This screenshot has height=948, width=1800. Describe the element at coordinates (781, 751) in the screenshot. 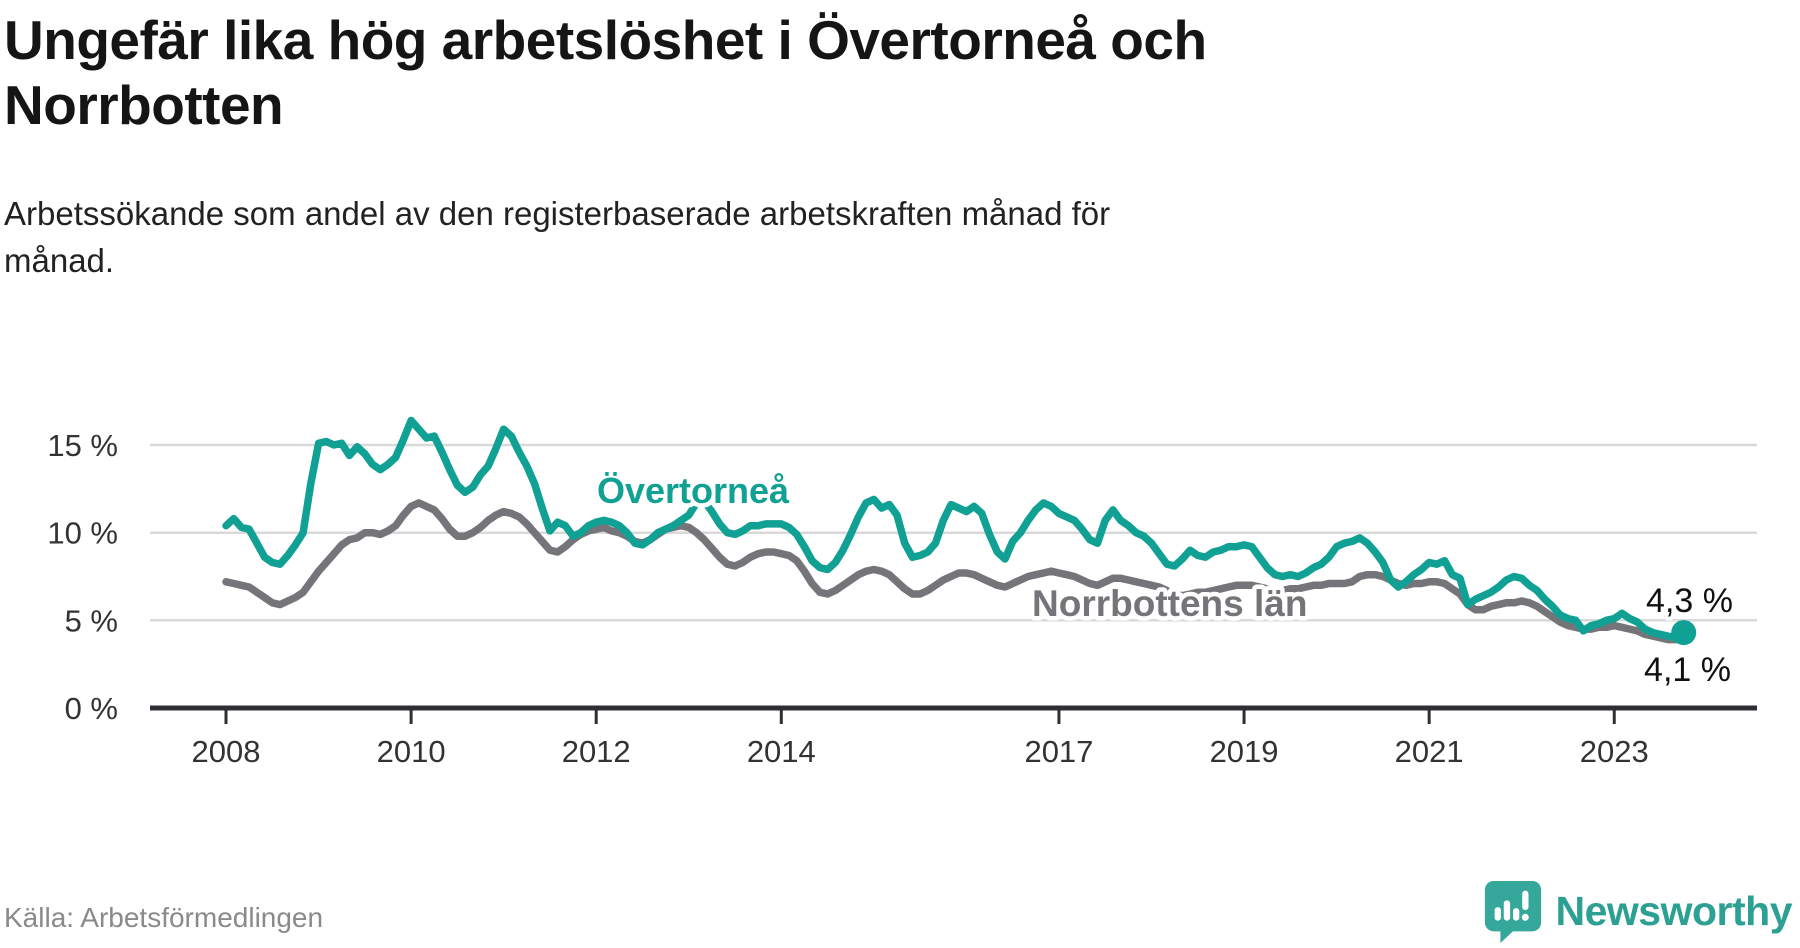

I see `x-tick-label-2014: 2014` at that location.